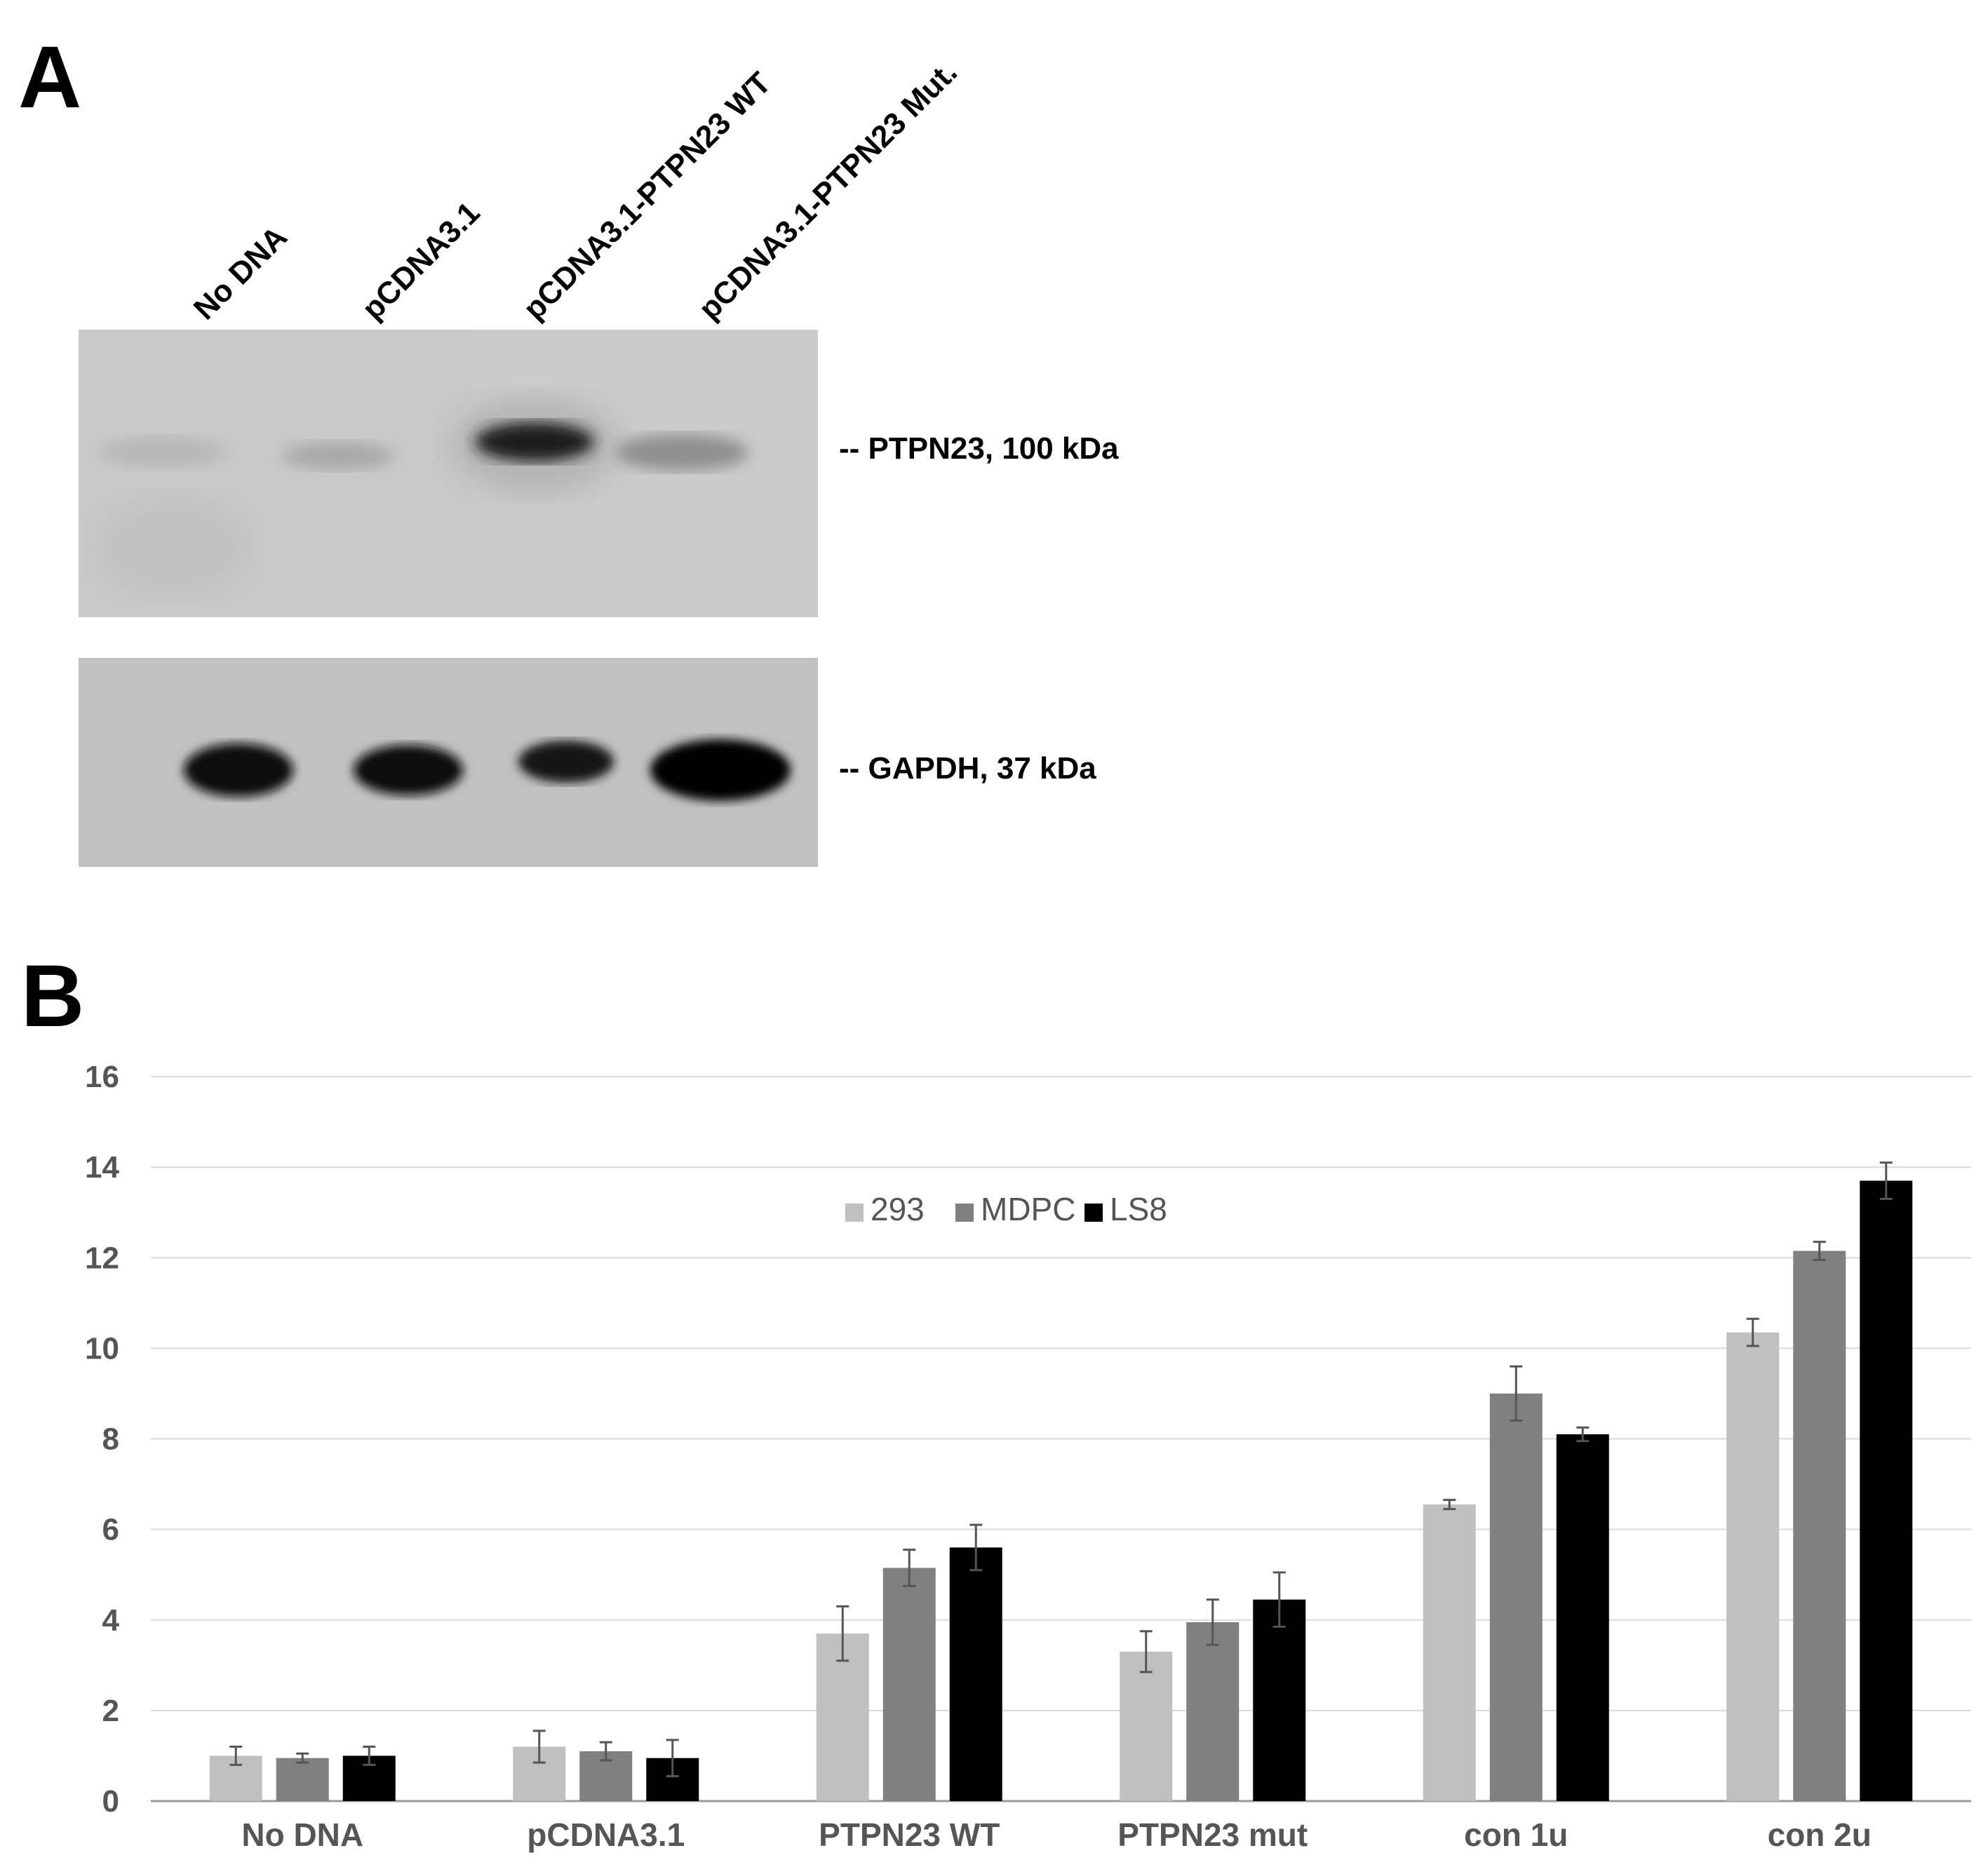  What do you see at coordinates (102, 1258) in the screenshot?
I see `y-tick-label: 12` at bounding box center [102, 1258].